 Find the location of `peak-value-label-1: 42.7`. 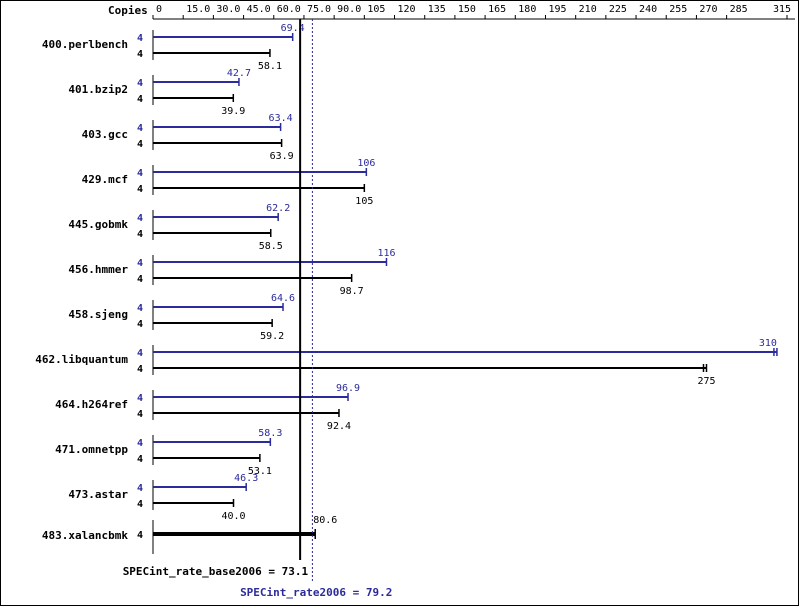

peak-value-label-1: 42.7 is located at coordinates (239, 73).